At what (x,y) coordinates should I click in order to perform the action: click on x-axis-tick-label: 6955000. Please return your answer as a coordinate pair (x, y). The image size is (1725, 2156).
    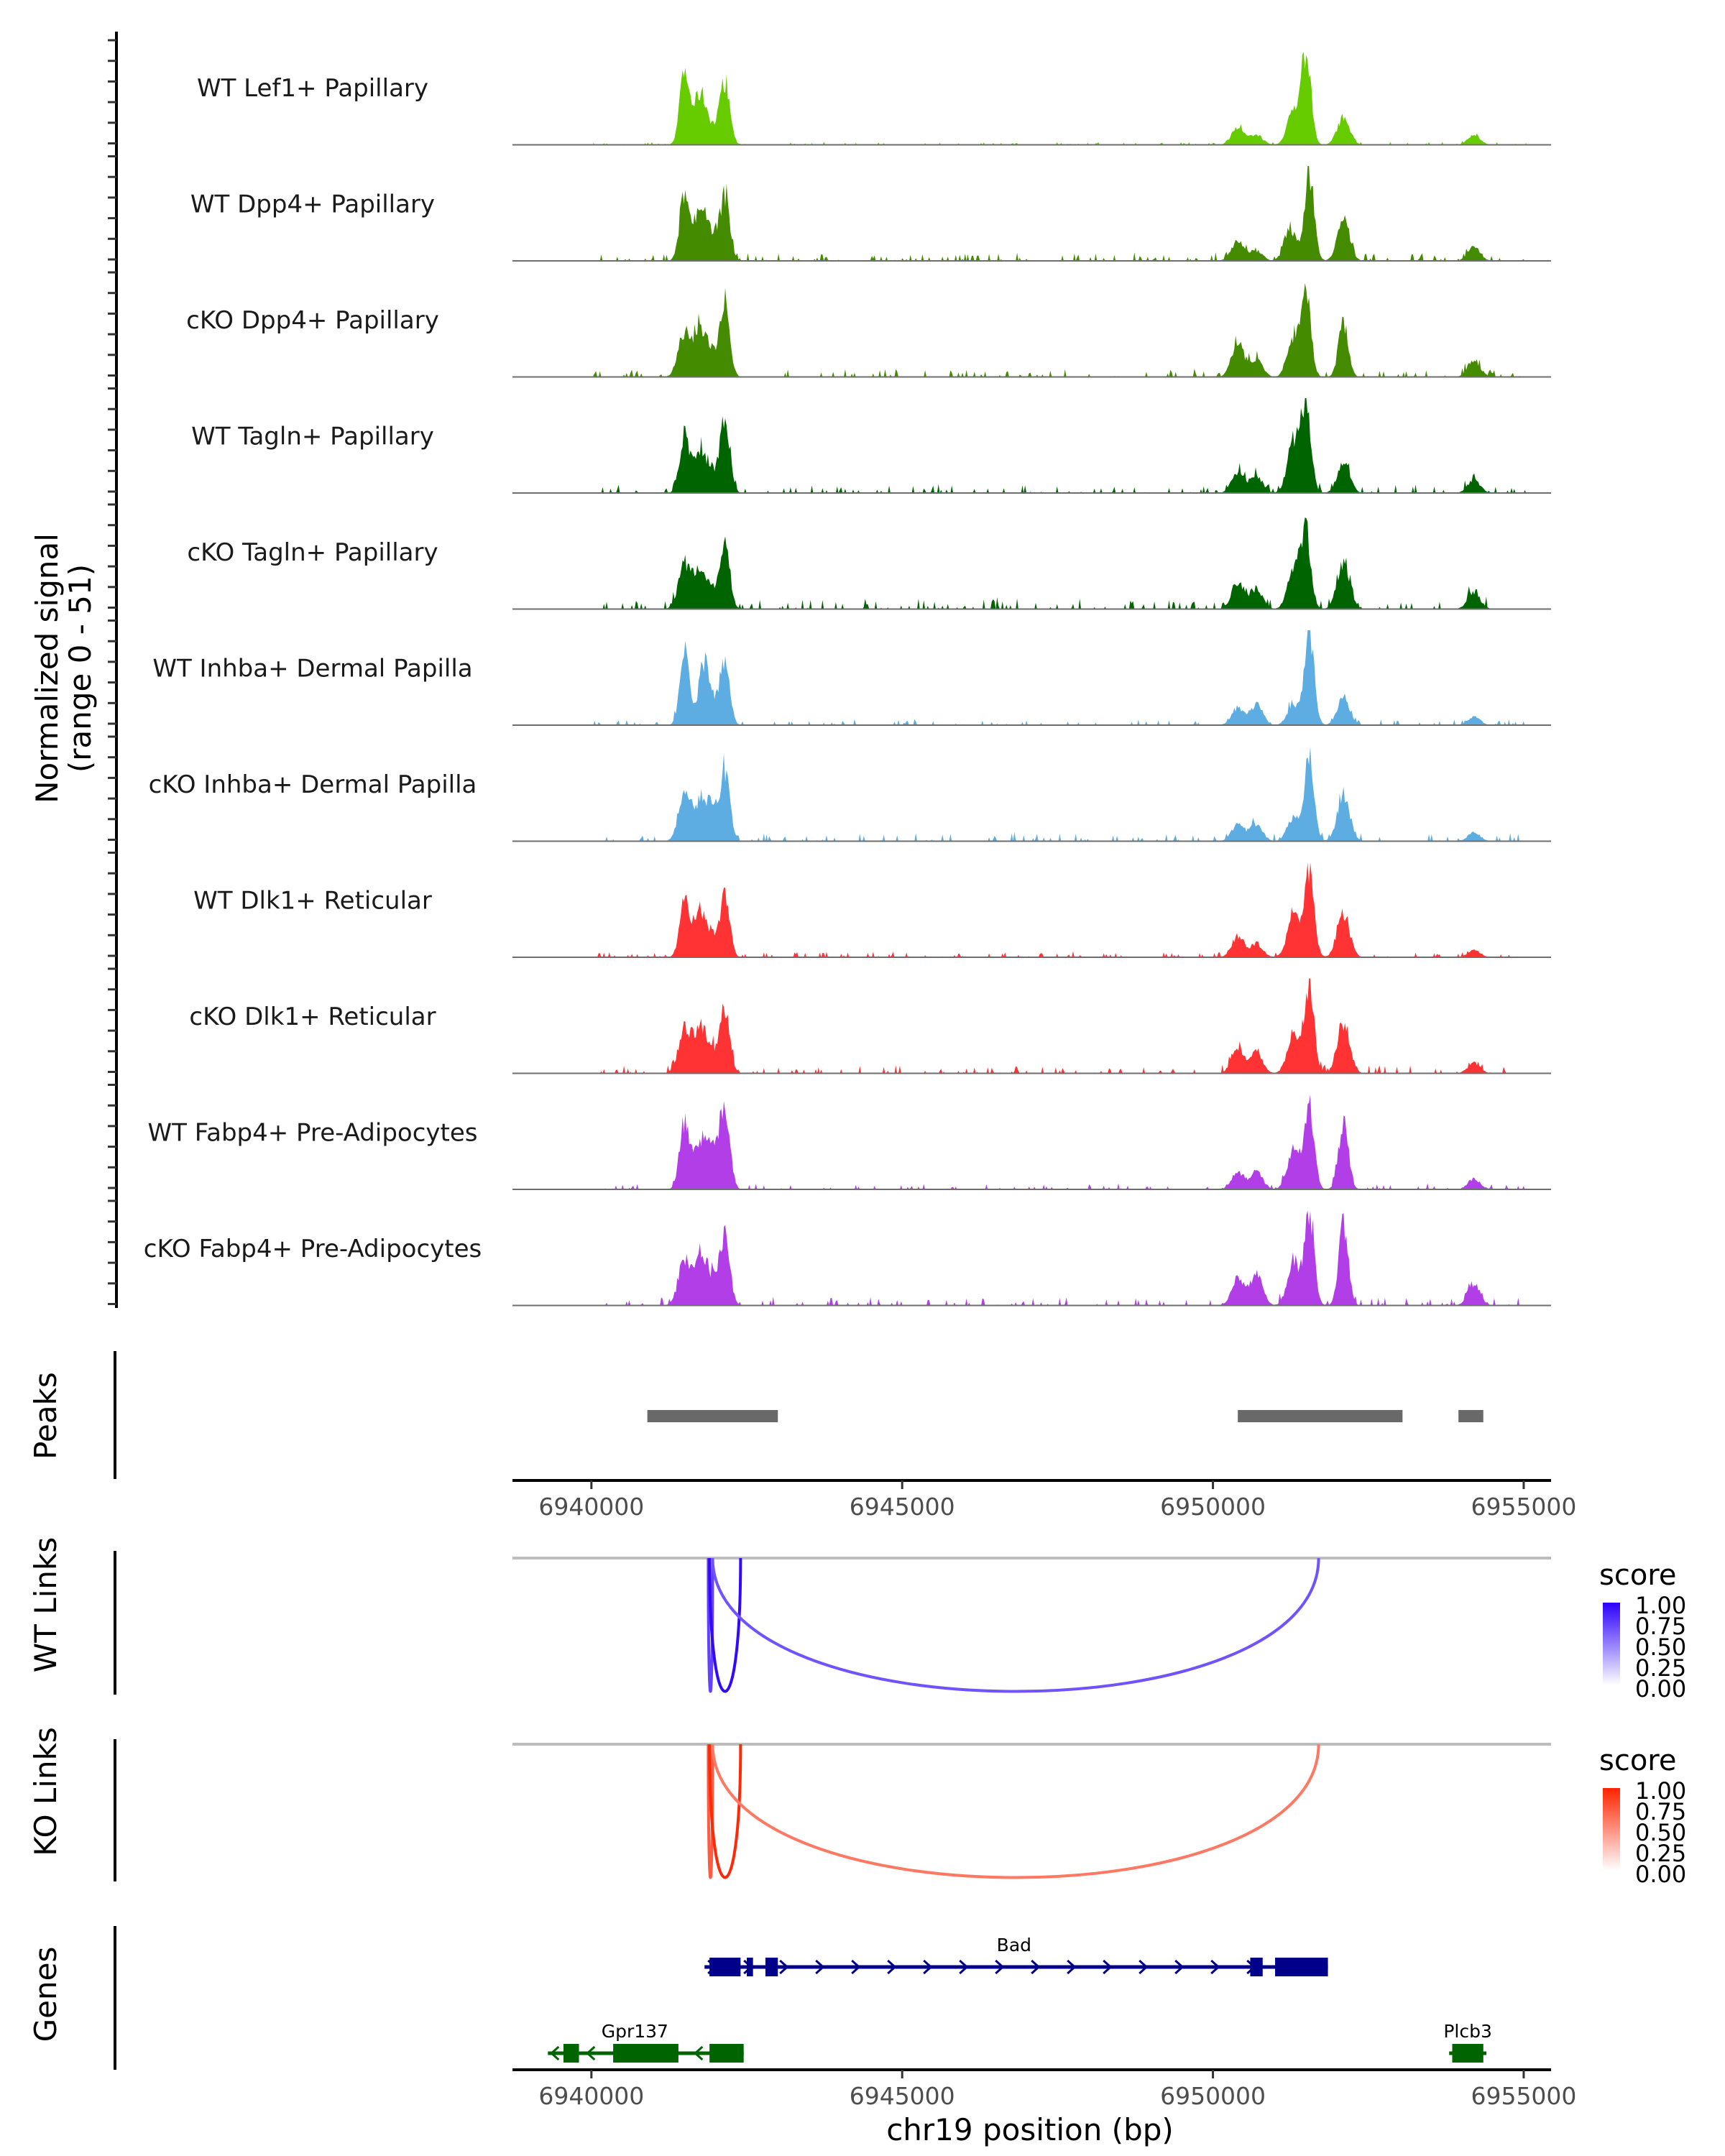
    Looking at the image, I should click on (1523, 2096).